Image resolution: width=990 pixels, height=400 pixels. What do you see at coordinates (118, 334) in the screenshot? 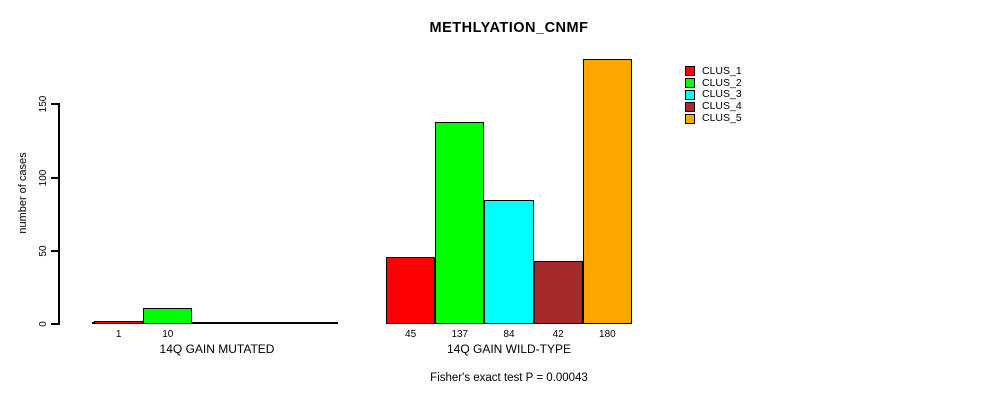
I see `bar-value-label: 1` at bounding box center [118, 334].